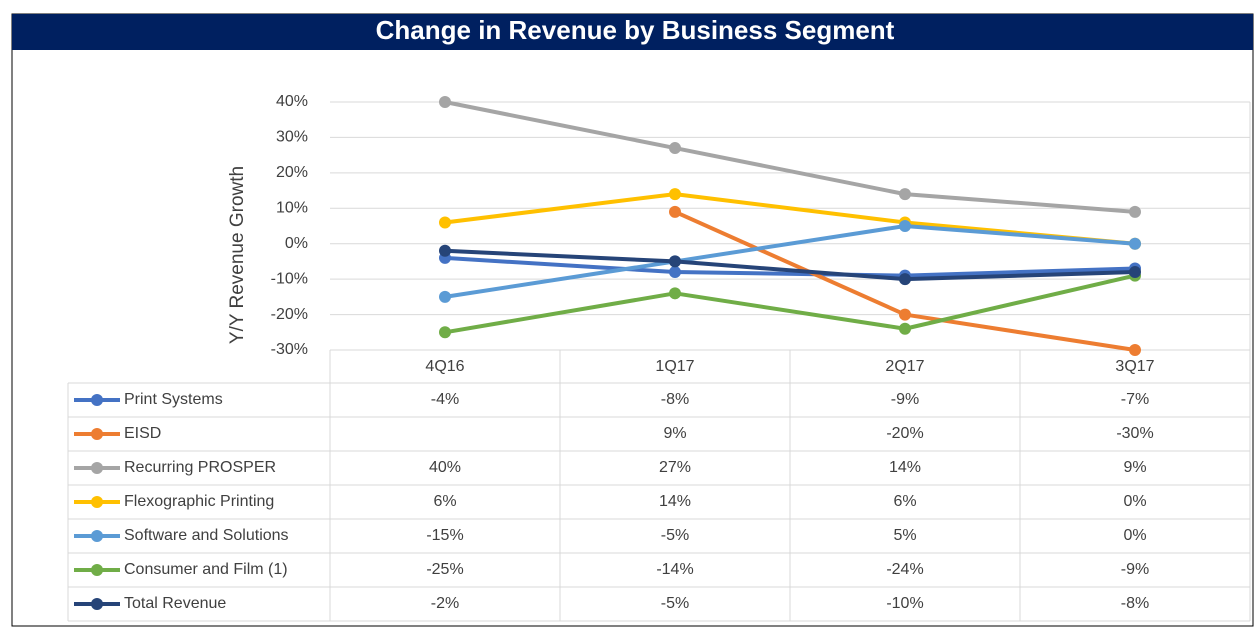  I want to click on data-label: 5%, so click(904, 535).